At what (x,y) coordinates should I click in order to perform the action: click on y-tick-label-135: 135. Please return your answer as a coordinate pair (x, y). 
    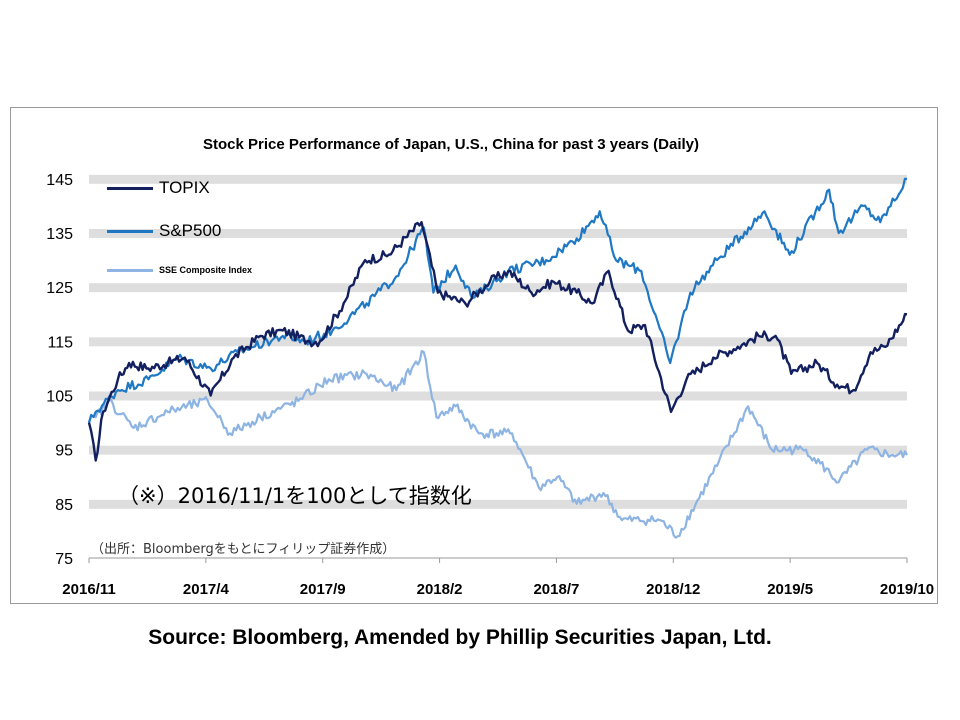
    Looking at the image, I should click on (59, 234).